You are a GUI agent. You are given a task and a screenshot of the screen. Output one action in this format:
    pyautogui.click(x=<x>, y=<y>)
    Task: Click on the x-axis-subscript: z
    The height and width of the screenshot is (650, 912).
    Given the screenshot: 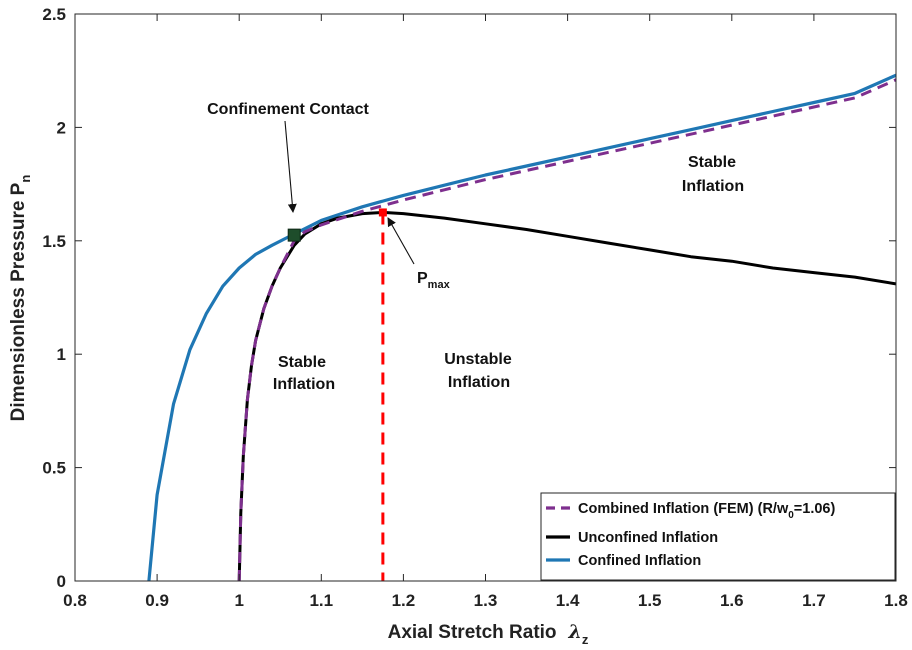 What is the action you would take?
    pyautogui.click(x=585, y=639)
    